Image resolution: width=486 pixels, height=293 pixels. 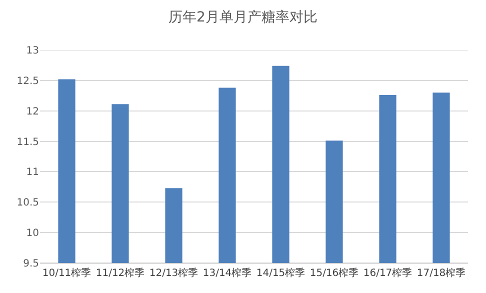 I want to click on y-tick-label: 12.5, so click(x=27, y=81).